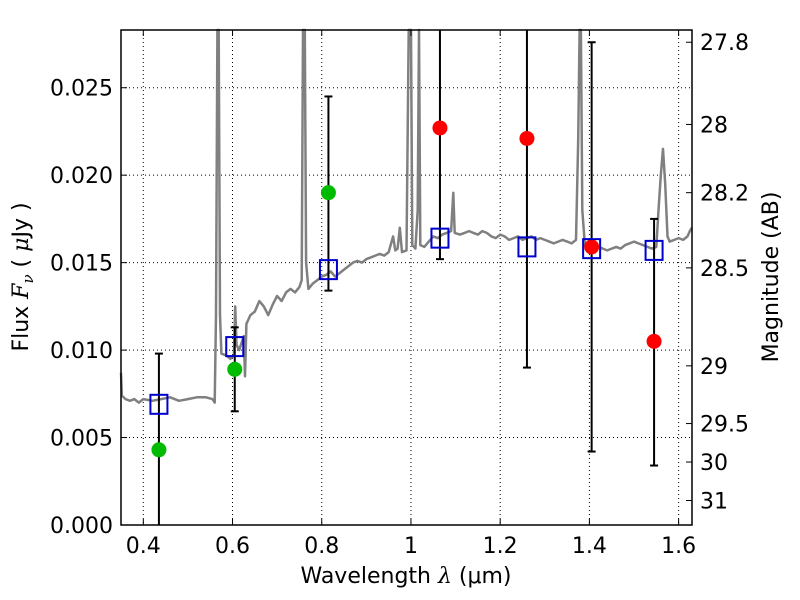  Describe the element at coordinates (724, 43) in the screenshot. I see `y2-tick-label: 27.8` at that location.